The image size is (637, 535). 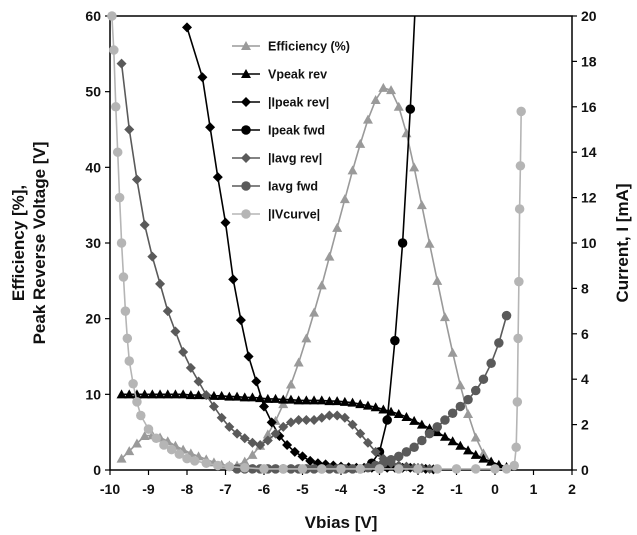 I want to click on y-right-tick-label: 12, so click(x=589, y=198).